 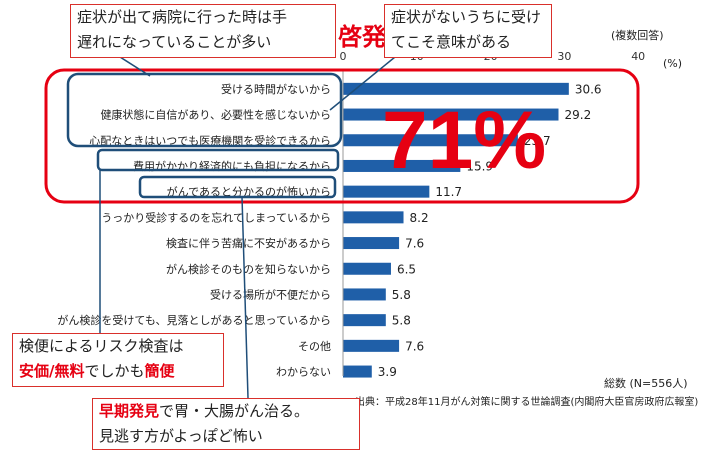 I want to click on group-box-fear, so click(x=237, y=187).